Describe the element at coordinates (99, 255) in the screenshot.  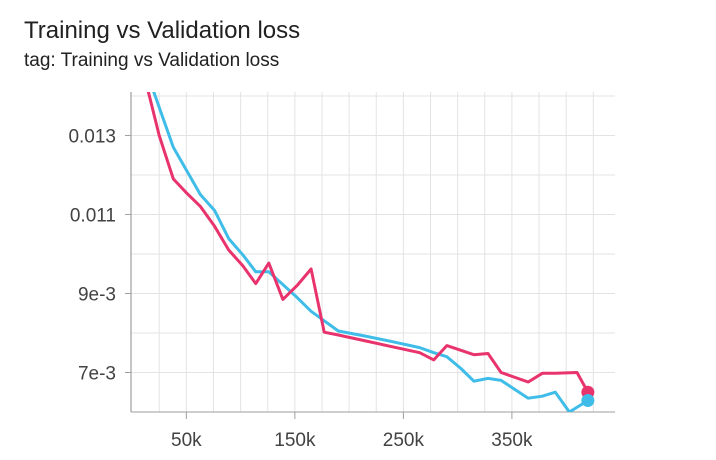
I see `y-axis-ticks: 7e-3 9e-3 0.011 0.013` at that location.